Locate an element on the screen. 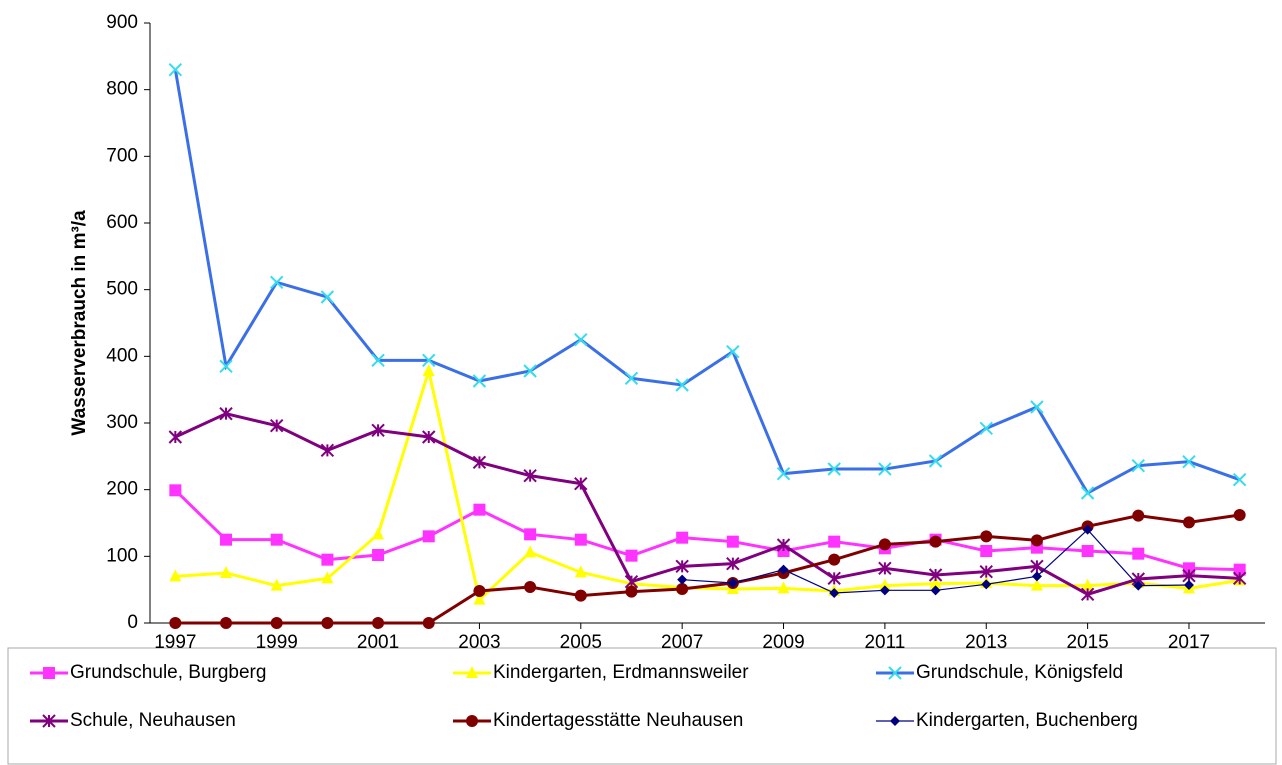  x-tick-label: 2017 is located at coordinates (1189, 642).